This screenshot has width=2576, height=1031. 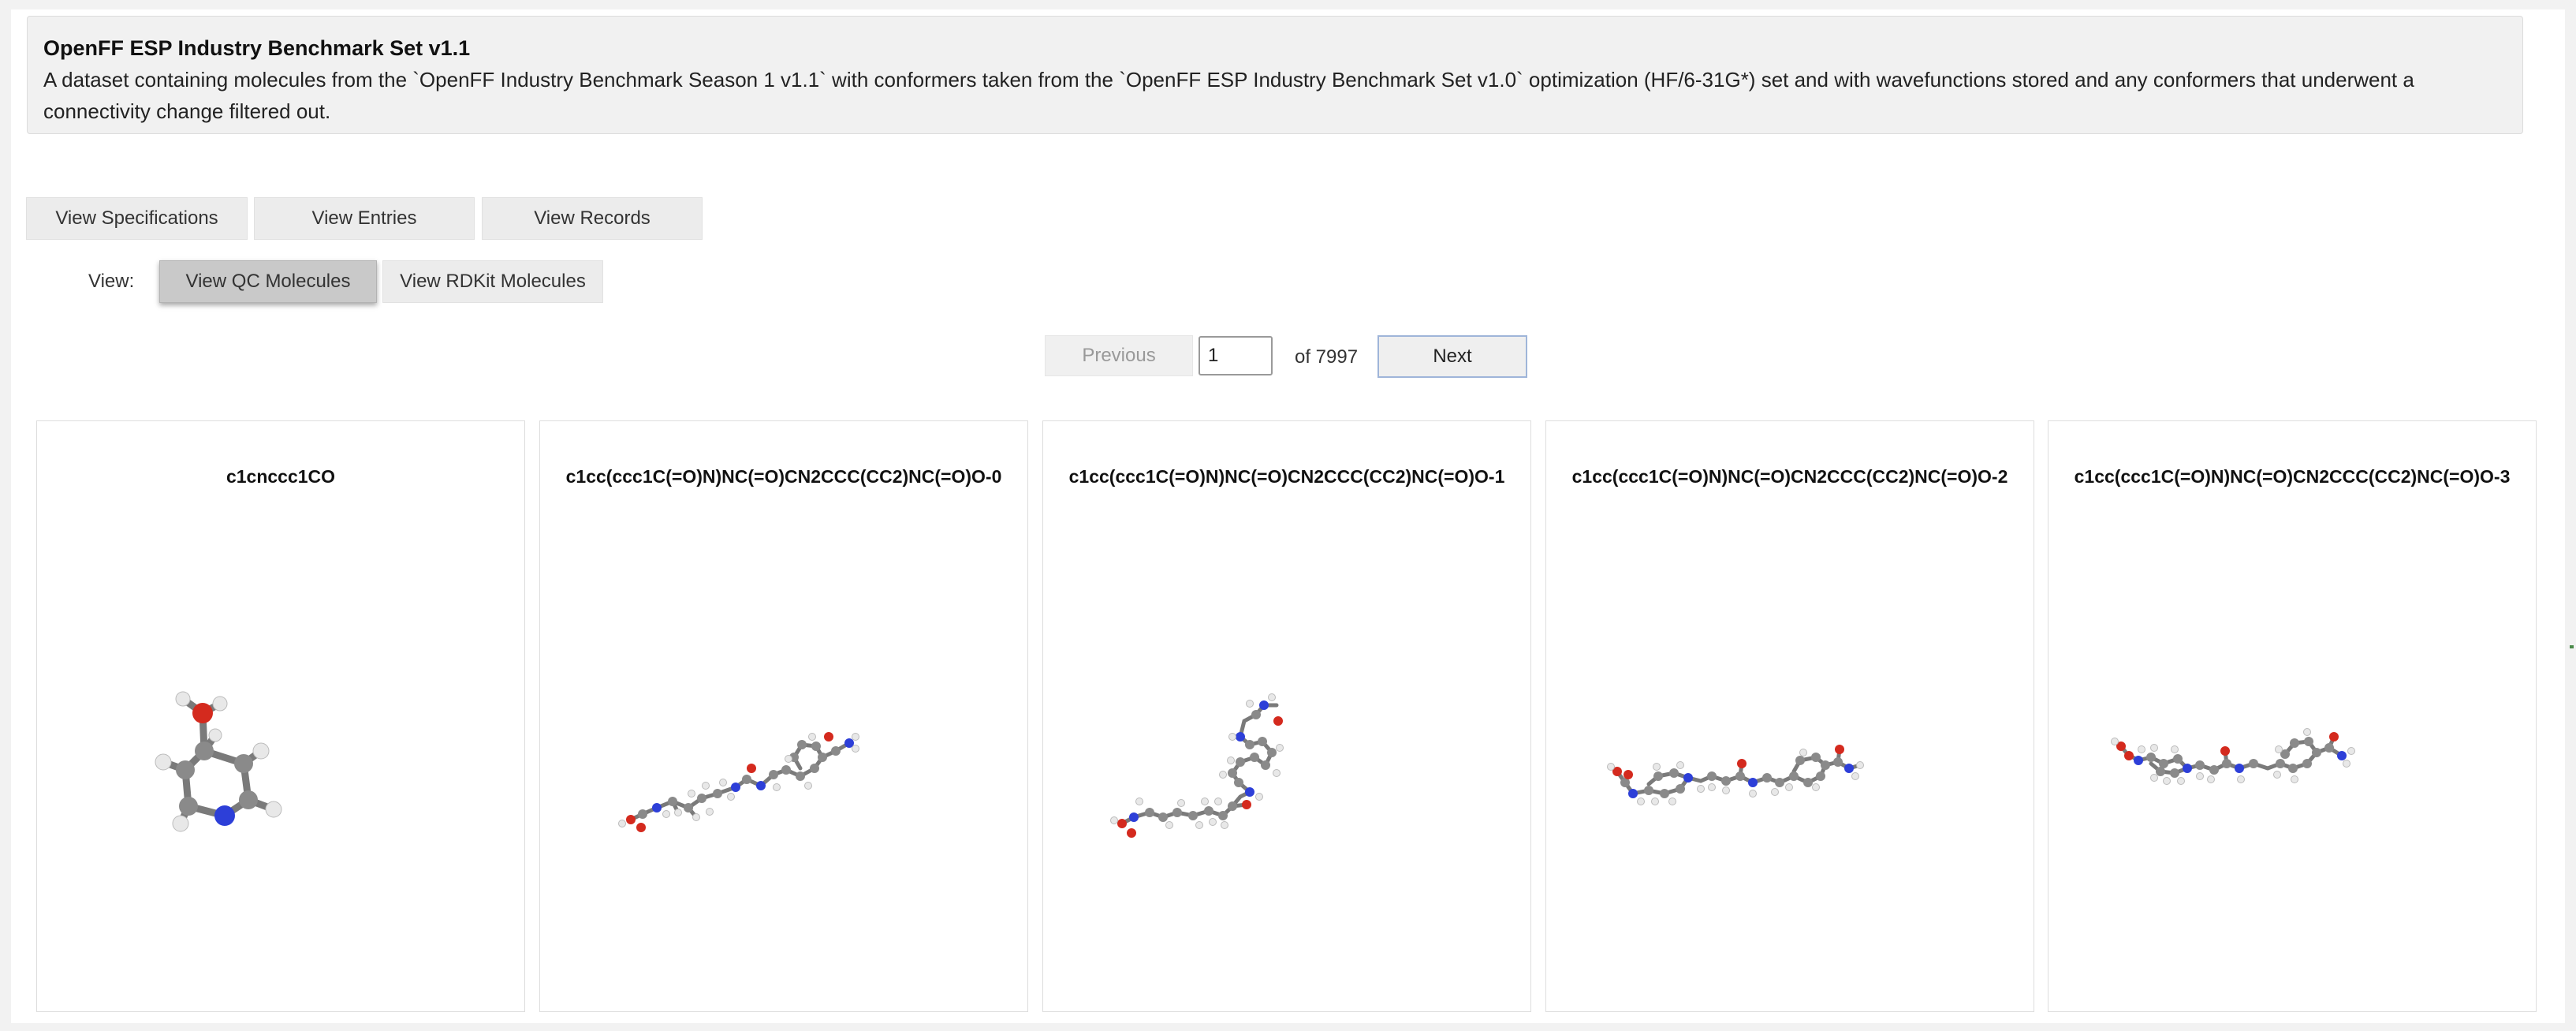 I want to click on molecule-card: c1cnccc1CO, so click(x=280, y=716).